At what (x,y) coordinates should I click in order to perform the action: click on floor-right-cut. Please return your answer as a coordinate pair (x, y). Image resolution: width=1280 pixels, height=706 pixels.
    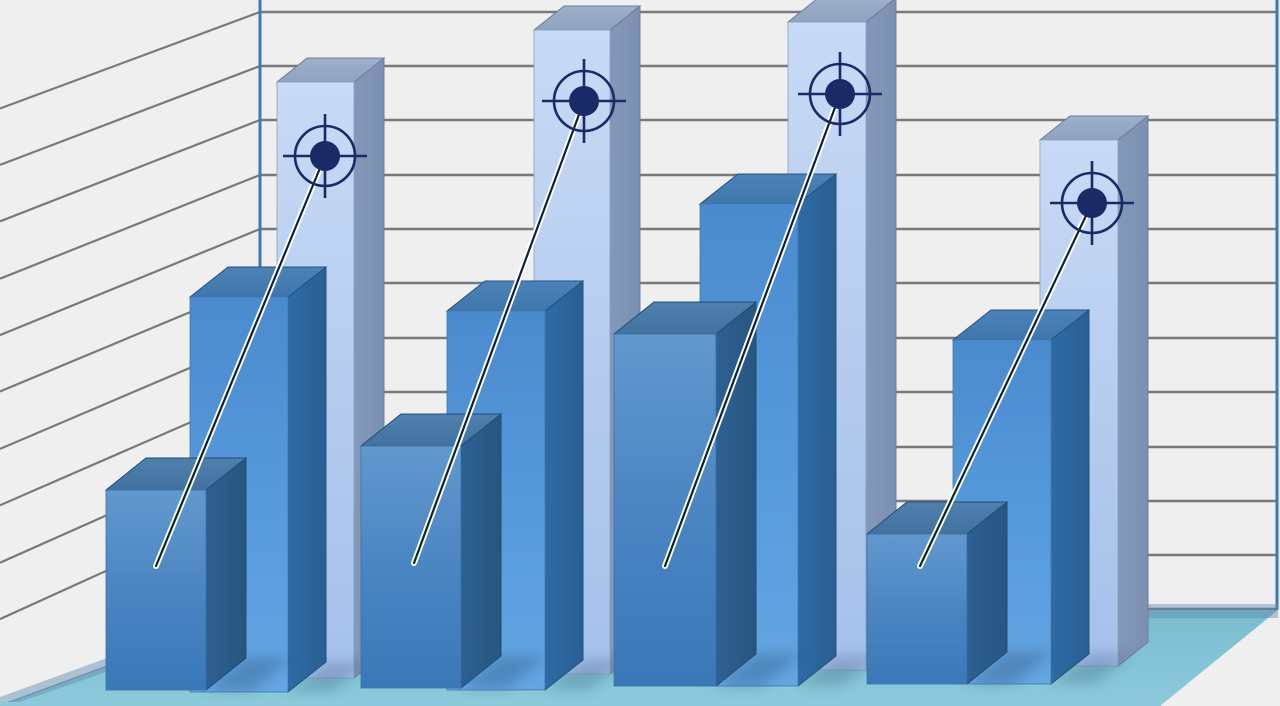
    Looking at the image, I should click on (1219, 658).